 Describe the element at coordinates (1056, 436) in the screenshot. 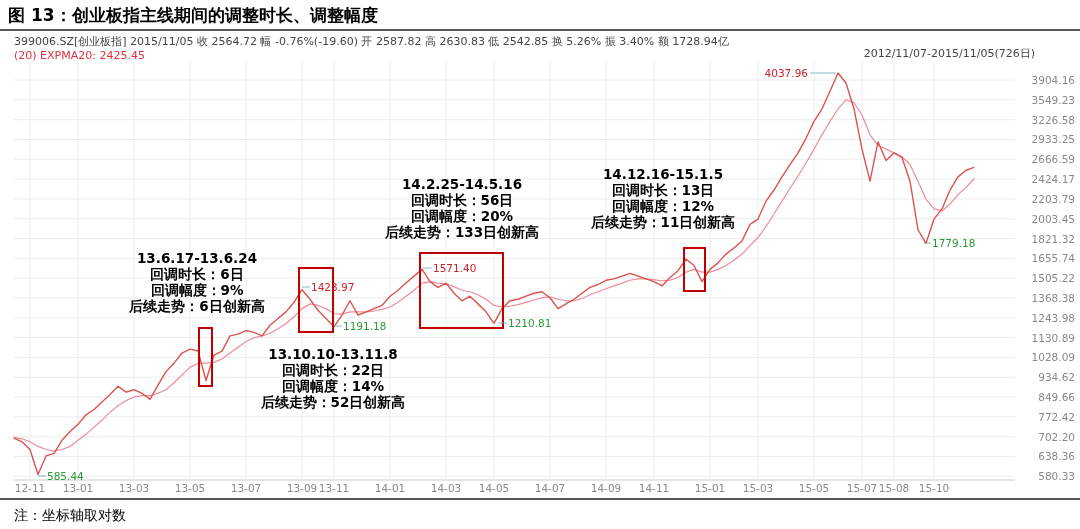

I see `y-tick-label: 702.20` at that location.